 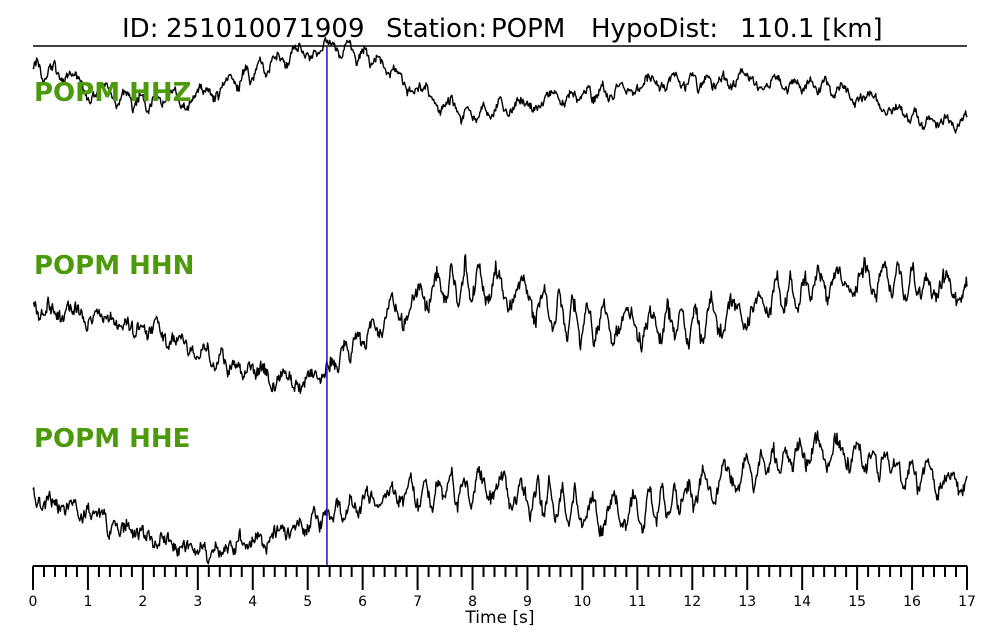 What do you see at coordinates (140, 29) in the screenshot?
I see `title-id-label: ID:` at bounding box center [140, 29].